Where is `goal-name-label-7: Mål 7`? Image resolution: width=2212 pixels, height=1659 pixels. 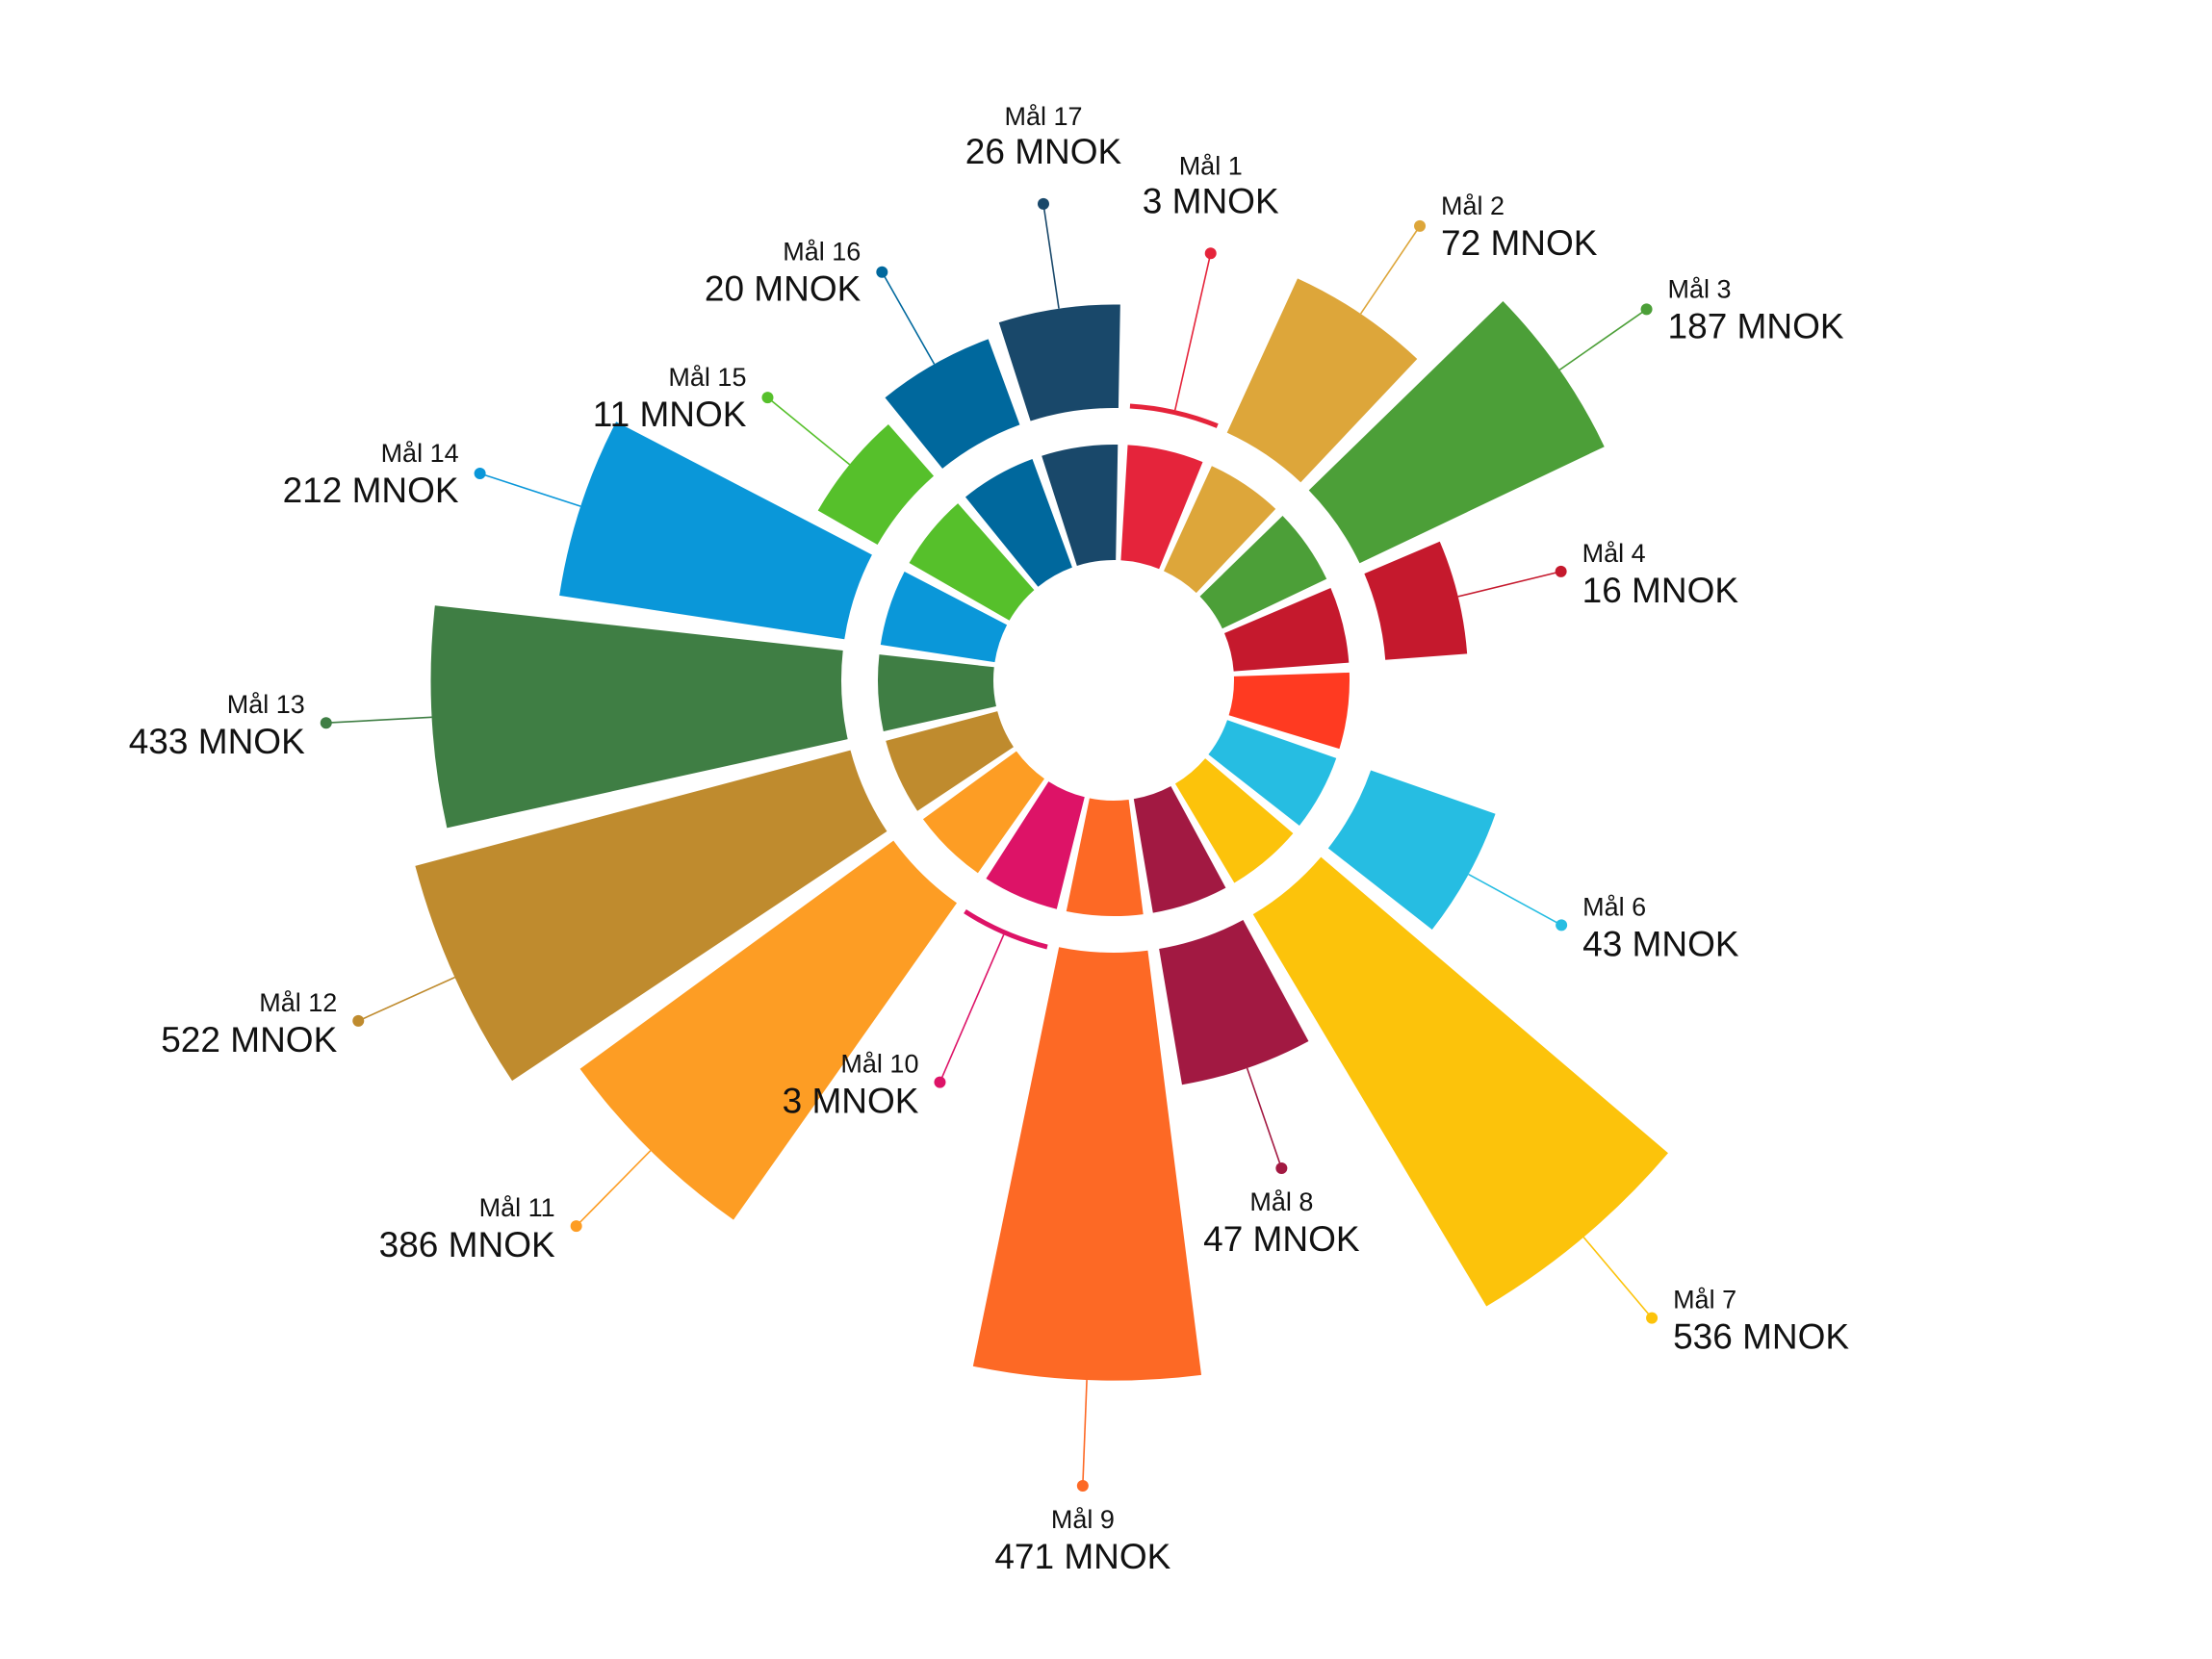
goal-name-label-7: Mål 7 is located at coordinates (1704, 1300).